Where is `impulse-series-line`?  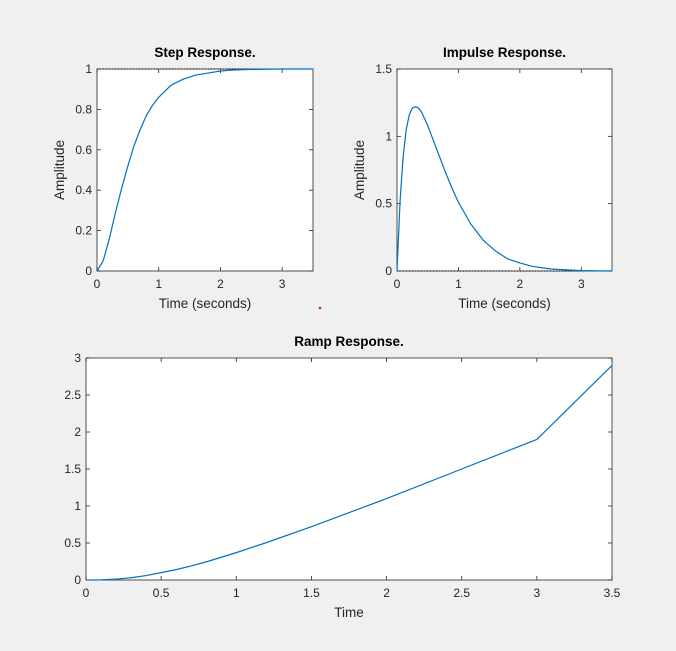
impulse-series-line is located at coordinates (504, 189).